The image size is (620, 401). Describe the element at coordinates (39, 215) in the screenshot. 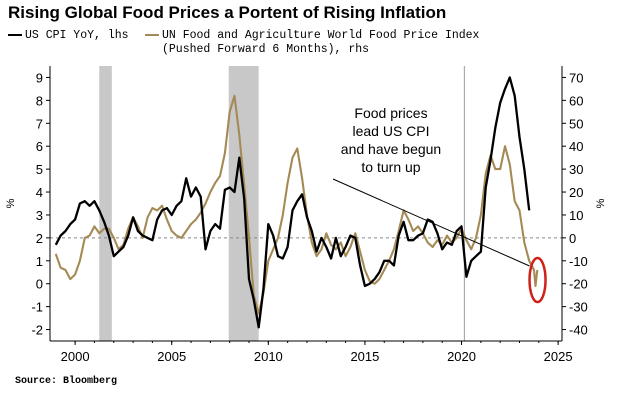

I see `left-tick-label: 3` at that location.